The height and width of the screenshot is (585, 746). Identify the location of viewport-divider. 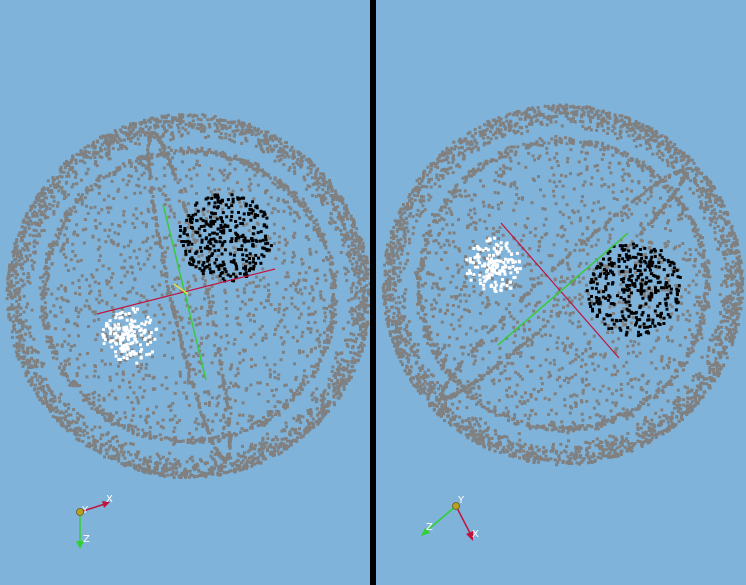
(373, 292).